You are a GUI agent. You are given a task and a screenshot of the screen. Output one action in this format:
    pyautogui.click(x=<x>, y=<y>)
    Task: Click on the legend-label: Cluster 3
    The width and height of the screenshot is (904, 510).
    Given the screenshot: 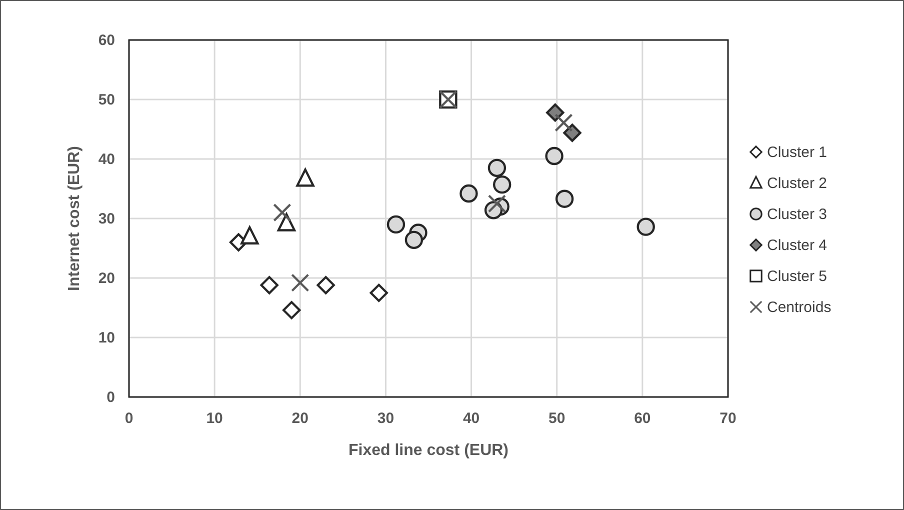 What is the action you would take?
    pyautogui.click(x=797, y=214)
    